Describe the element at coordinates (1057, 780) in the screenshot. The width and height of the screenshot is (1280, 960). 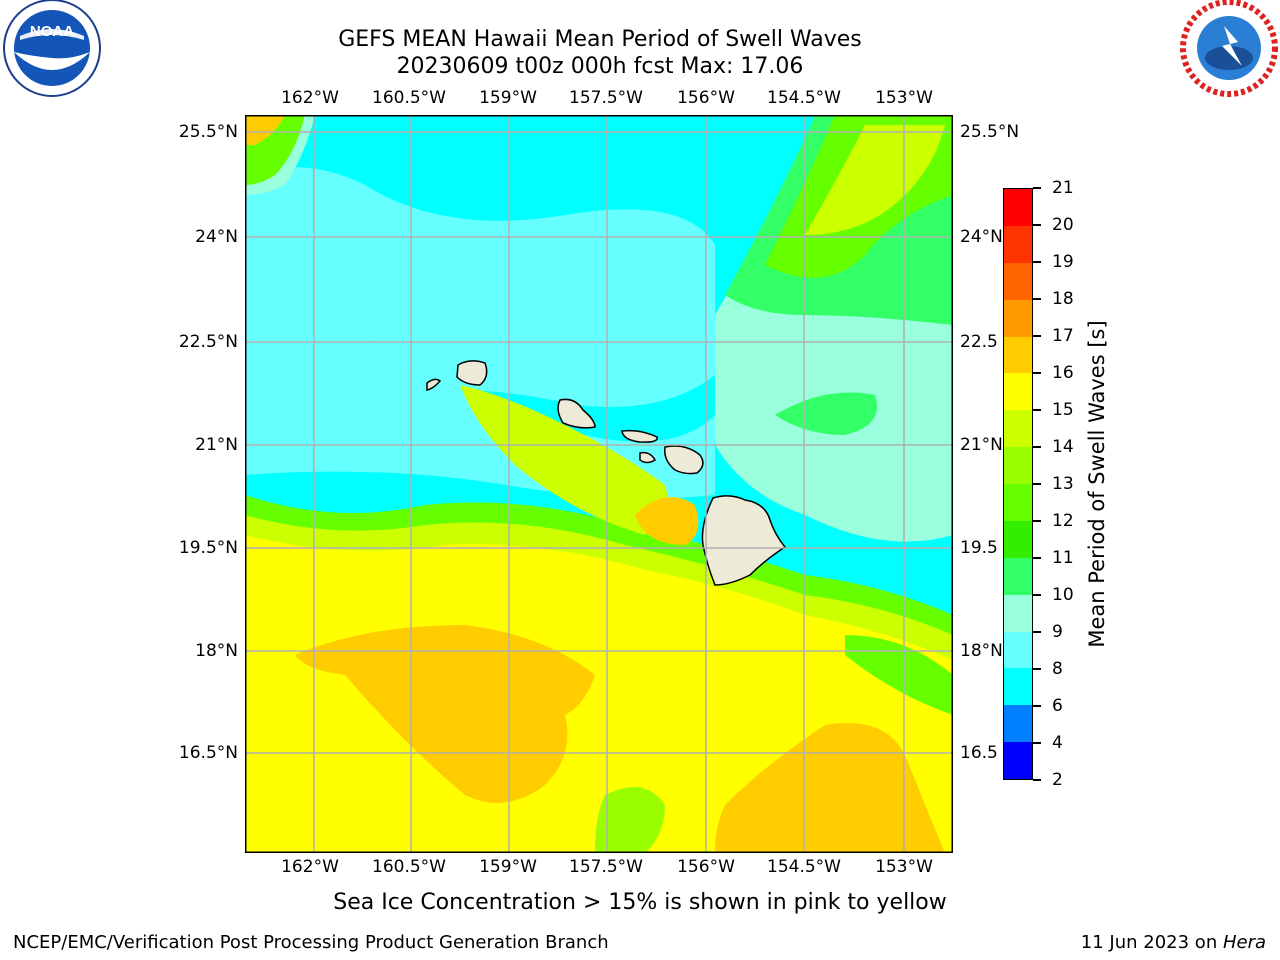
I see `colorbar-tick-label: 2` at that location.